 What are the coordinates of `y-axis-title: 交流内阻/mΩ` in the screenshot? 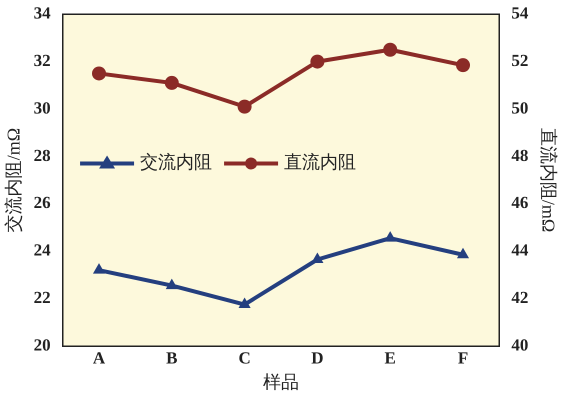 It's located at (14, 180).